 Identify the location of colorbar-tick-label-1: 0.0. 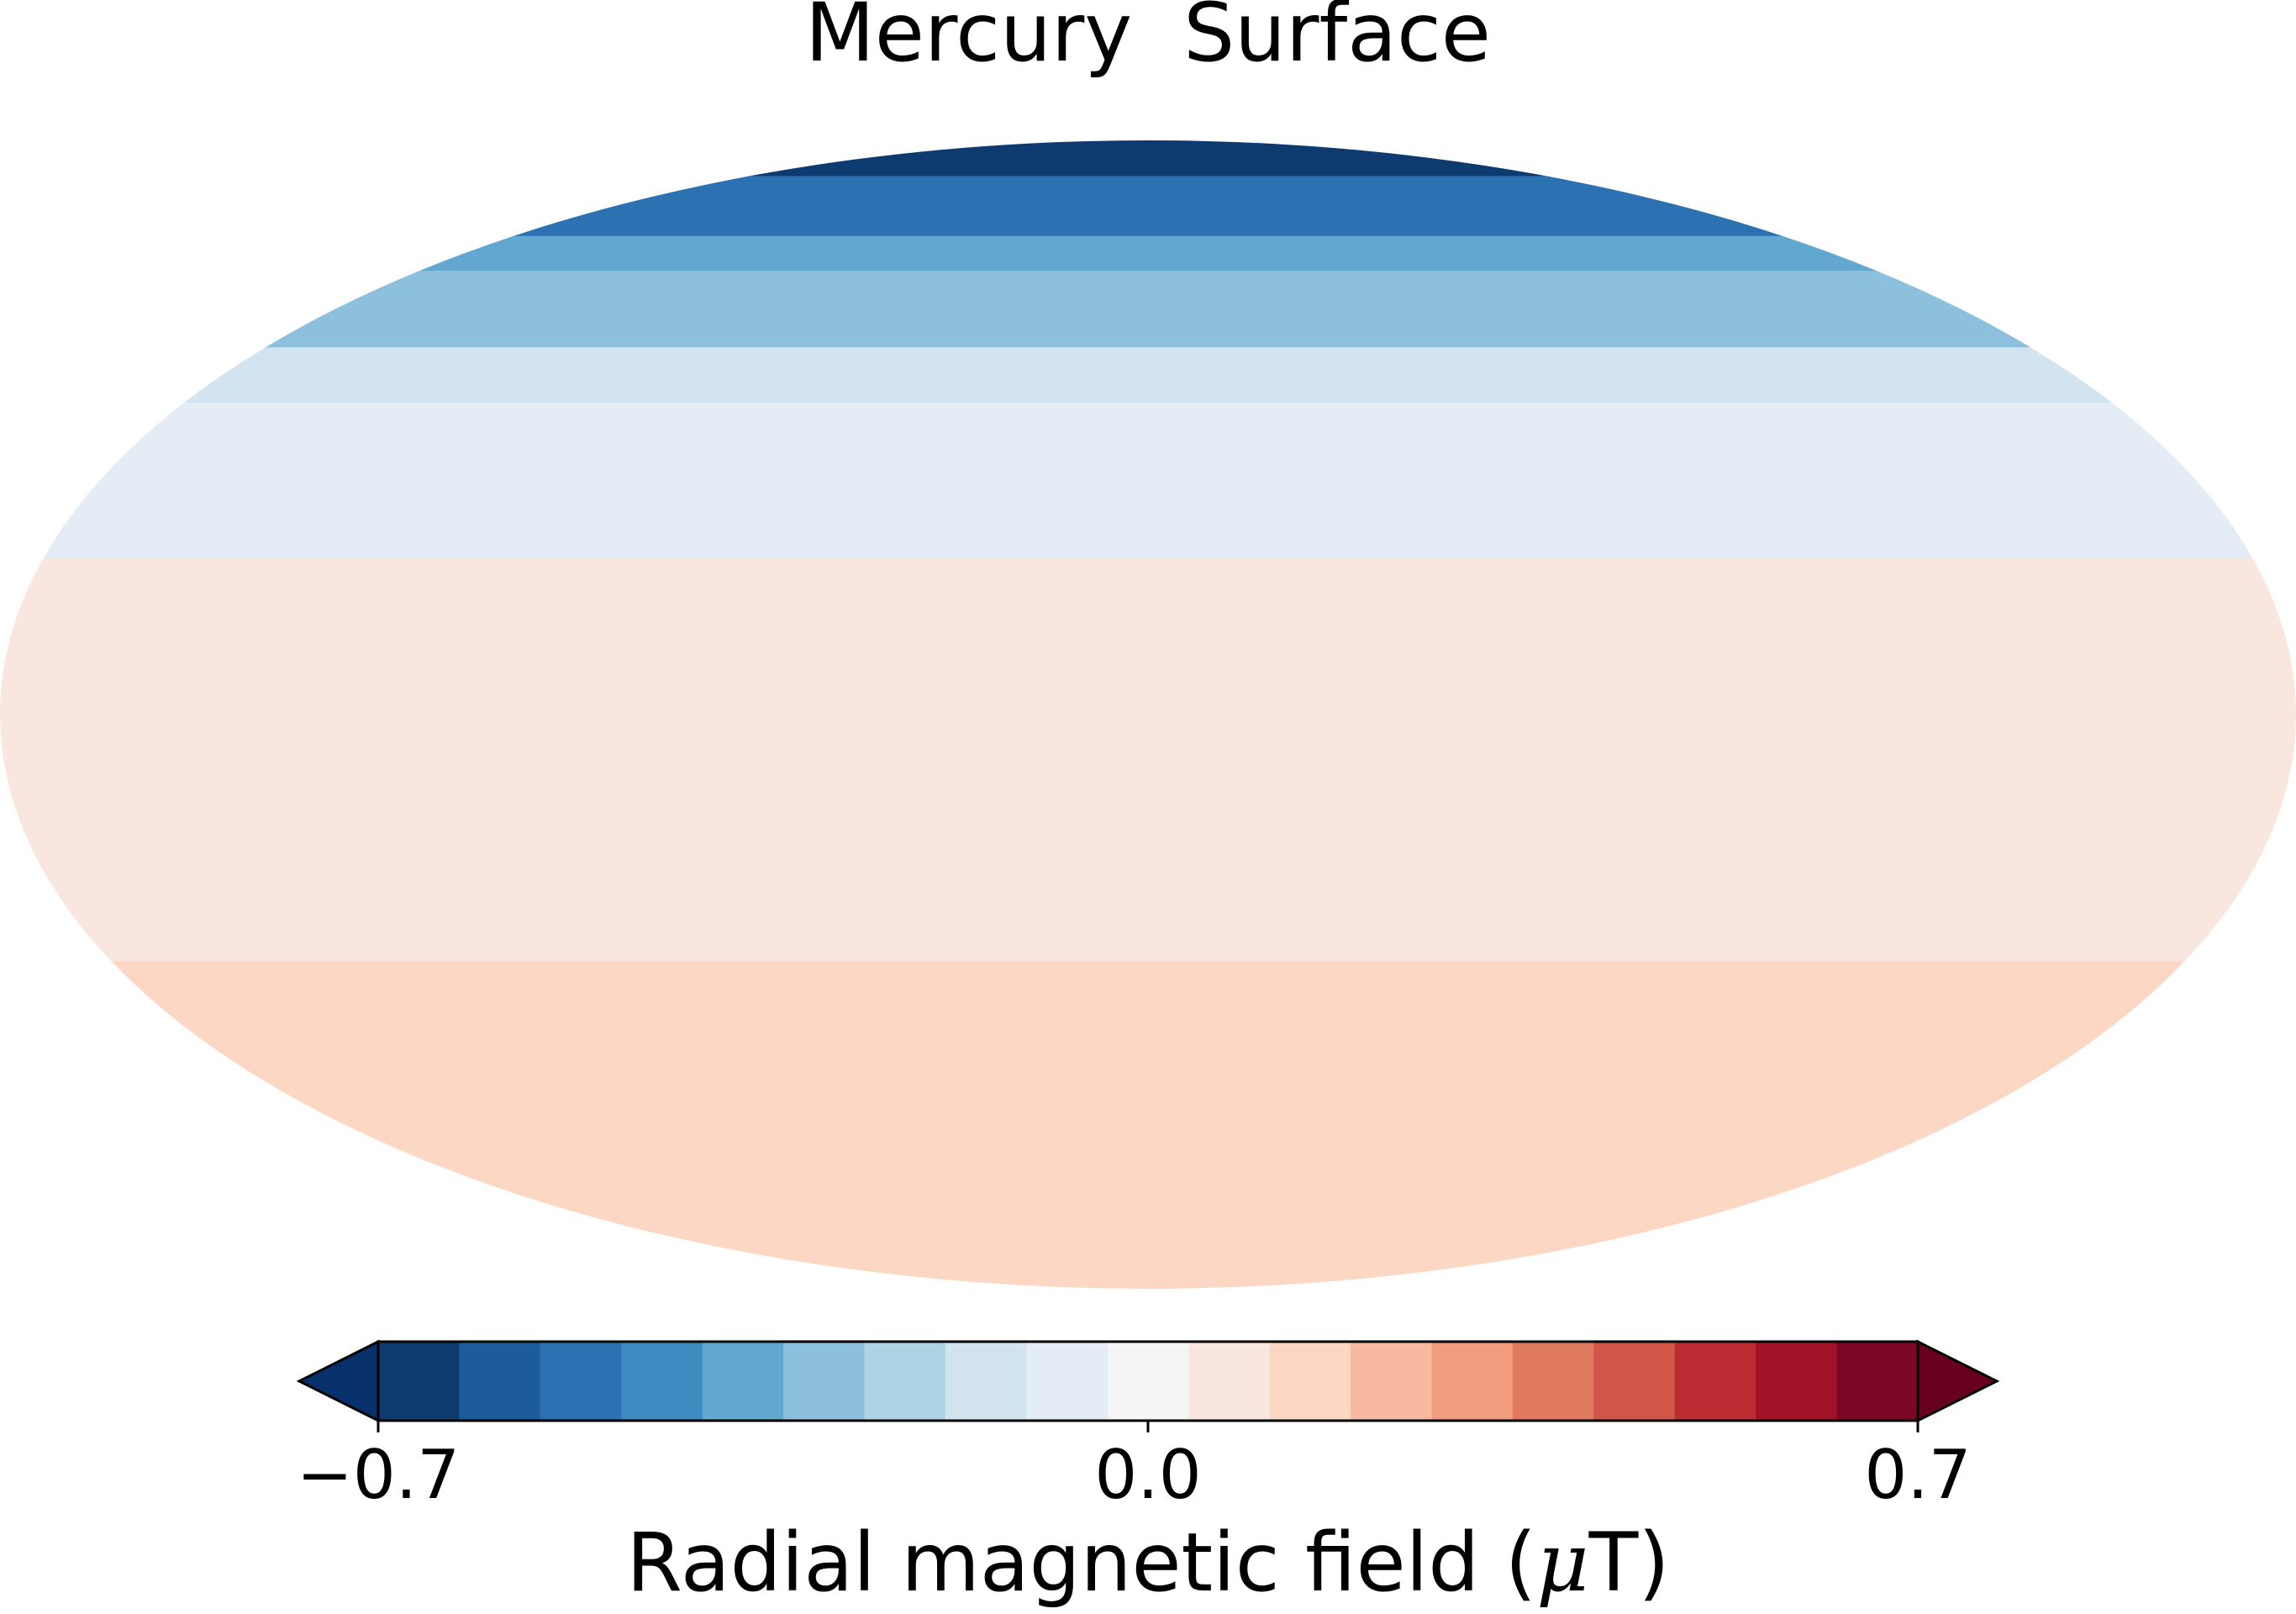
(1147, 1475).